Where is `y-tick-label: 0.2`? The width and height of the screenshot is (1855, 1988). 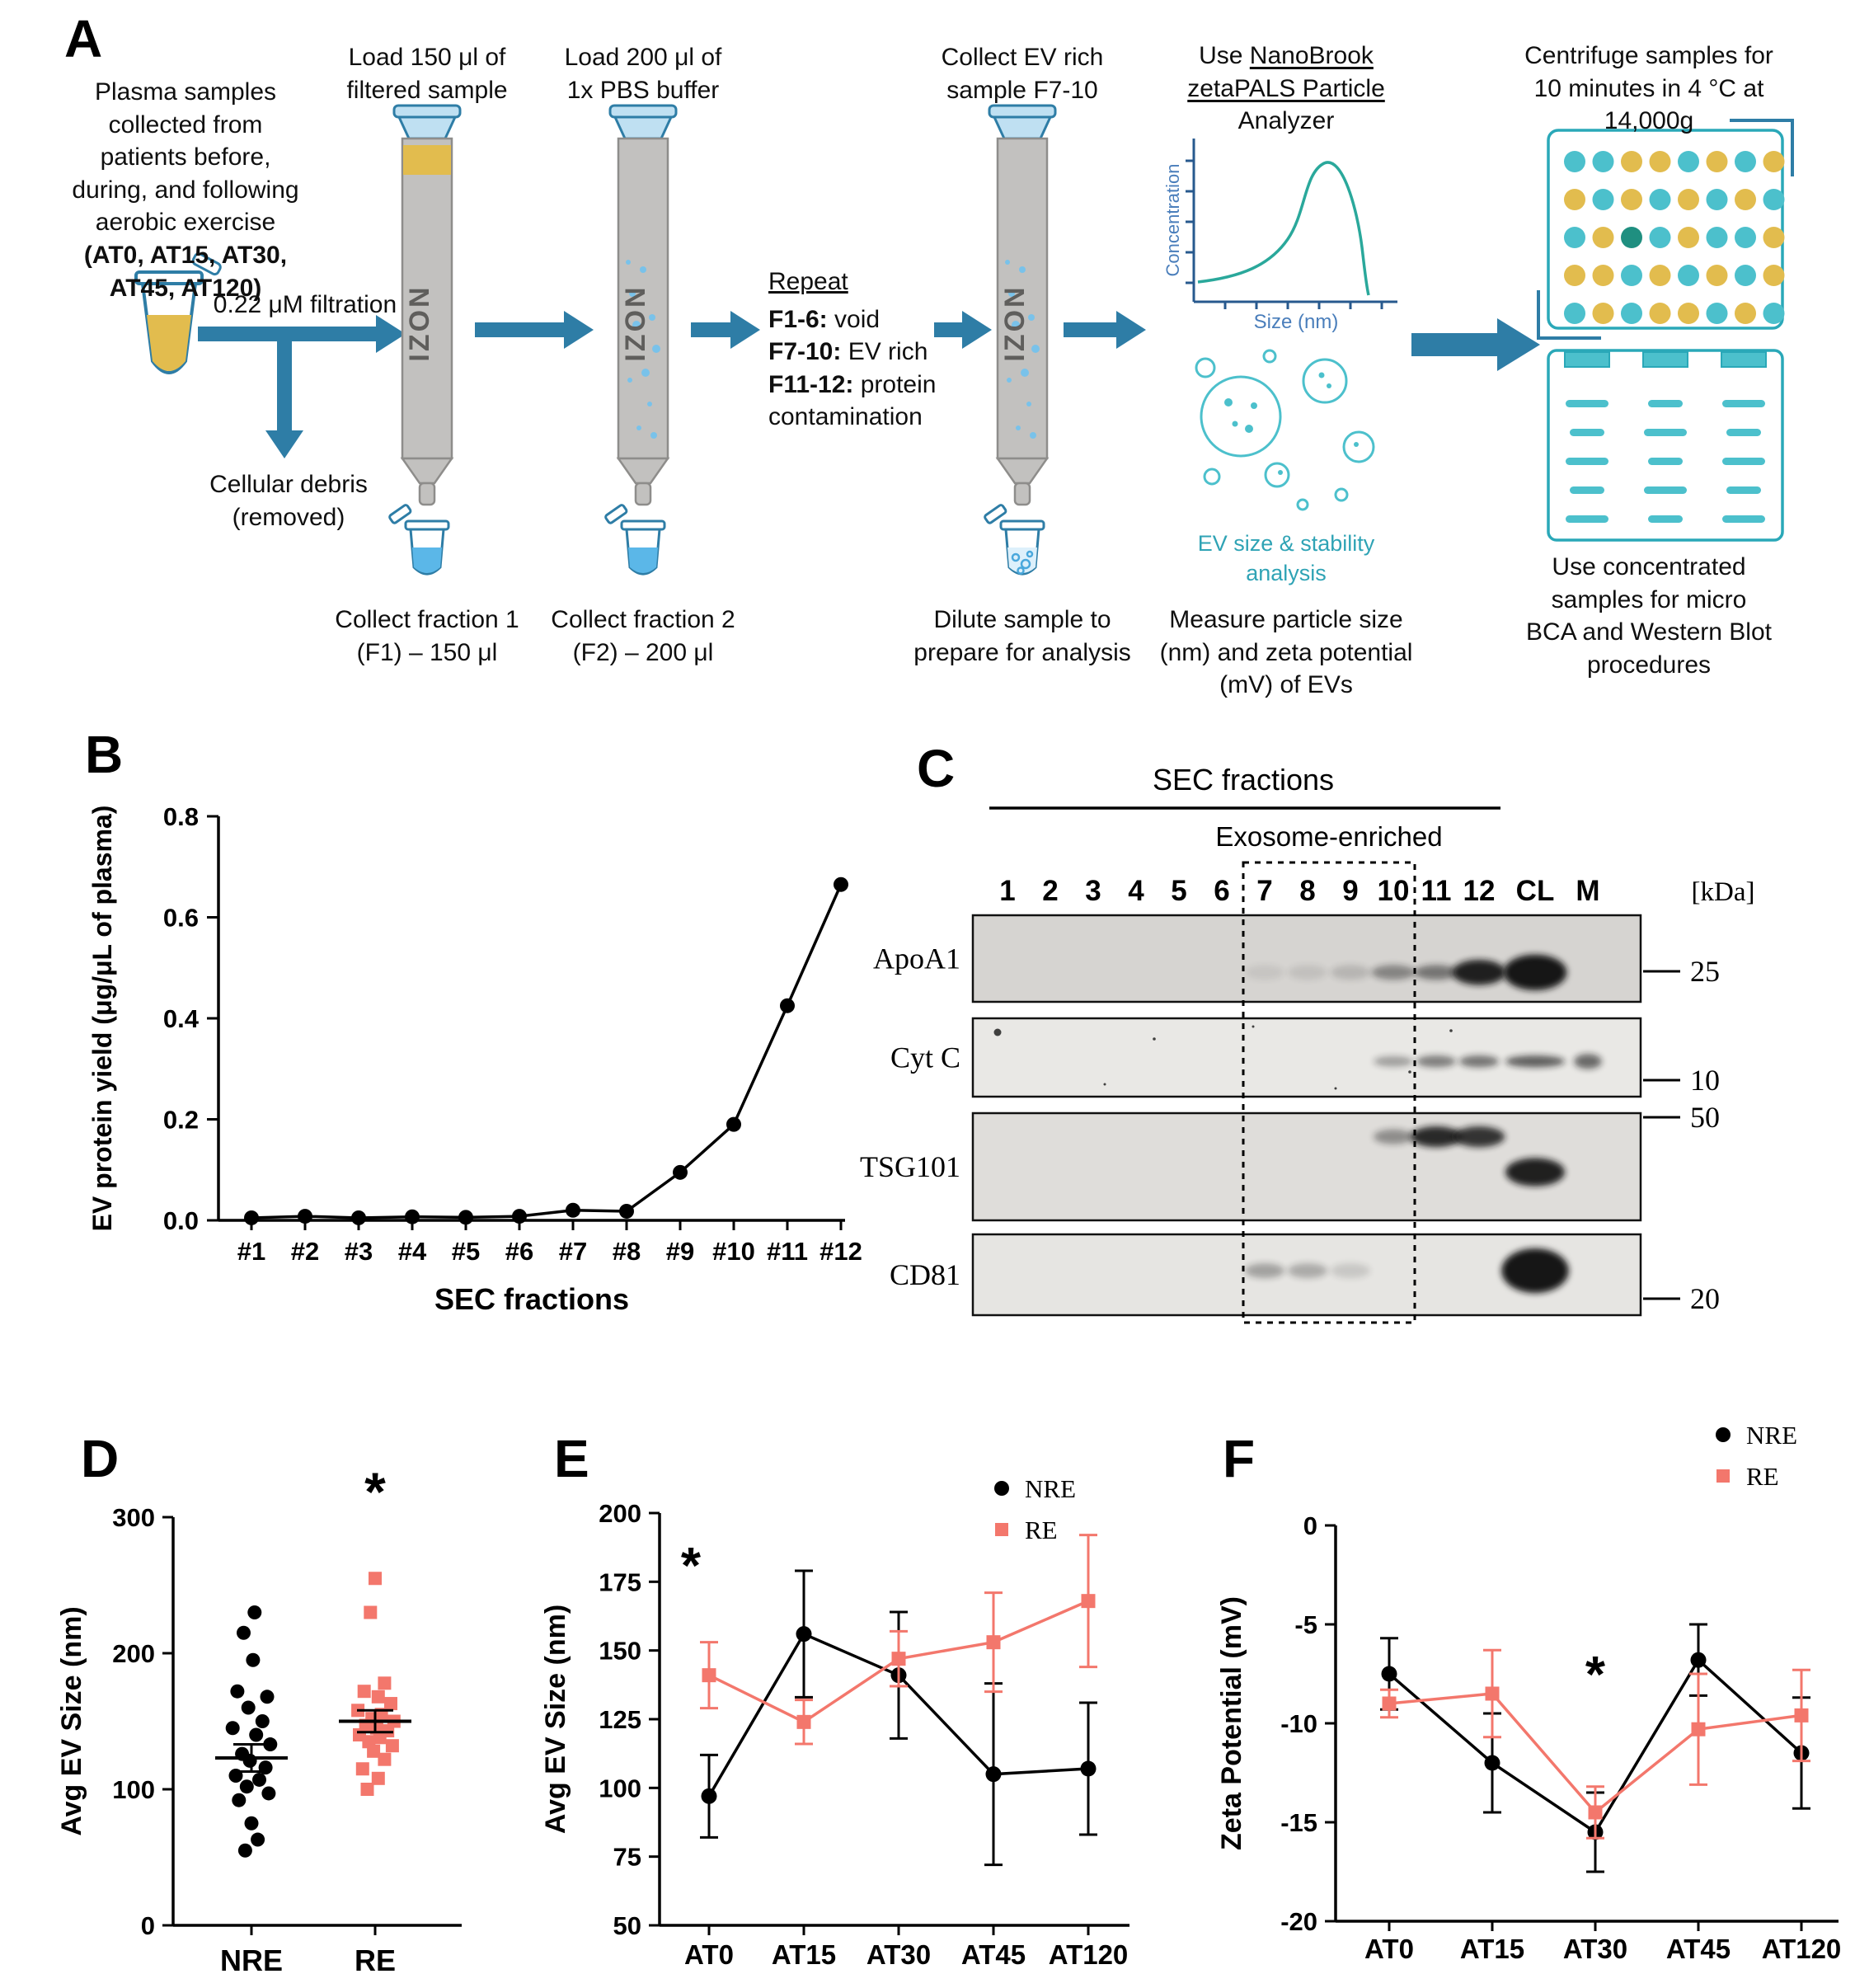
y-tick-label: 0.2 is located at coordinates (181, 1120).